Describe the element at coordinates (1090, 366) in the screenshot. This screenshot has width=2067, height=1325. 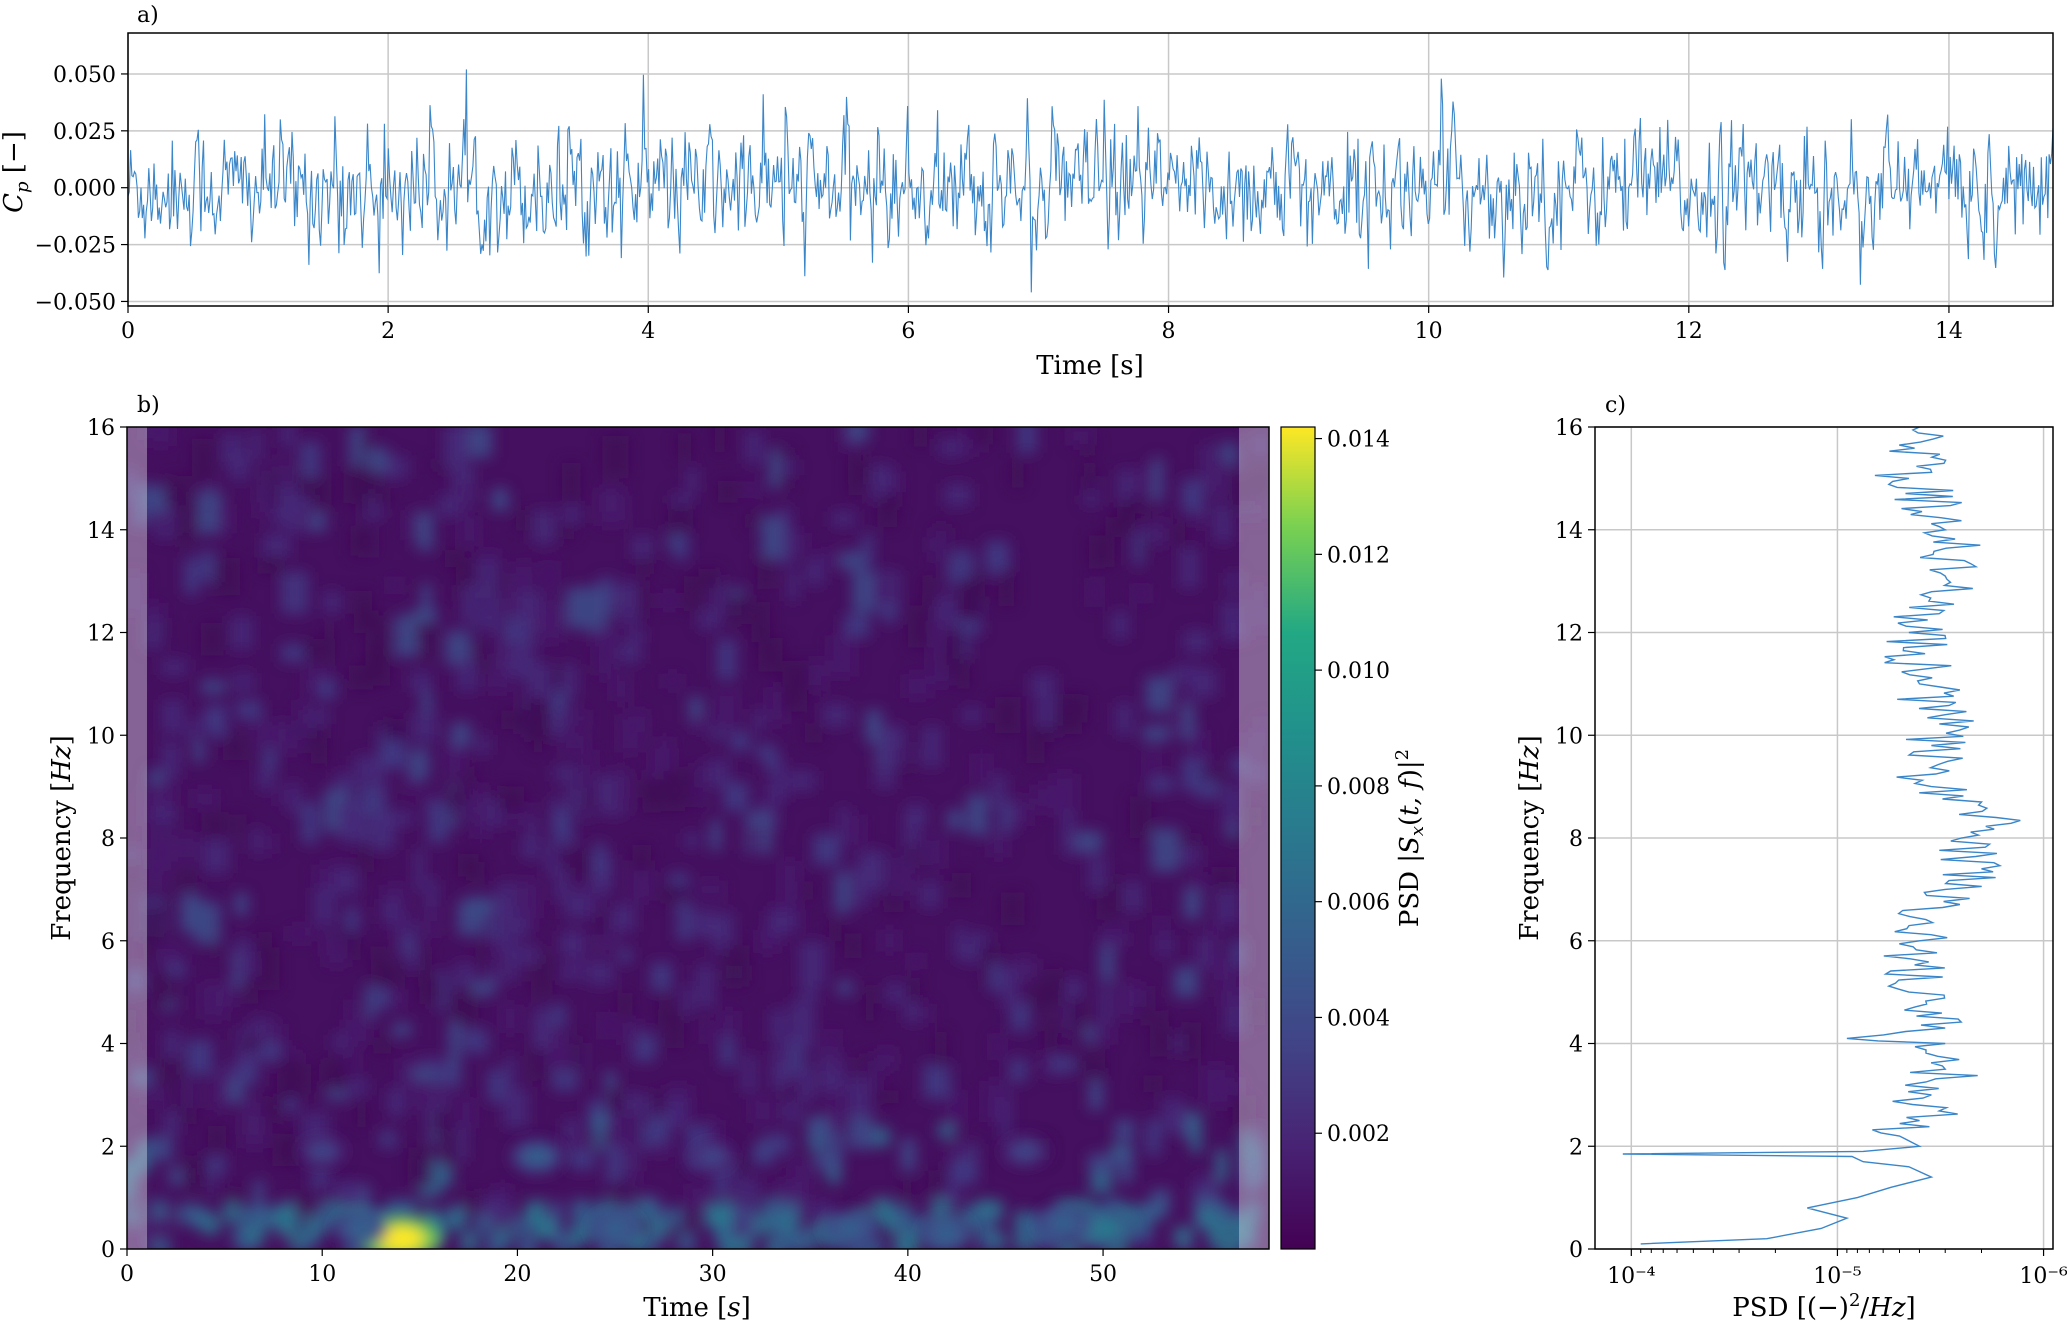
I see `panel-a-xlabel: Time [s]` at that location.